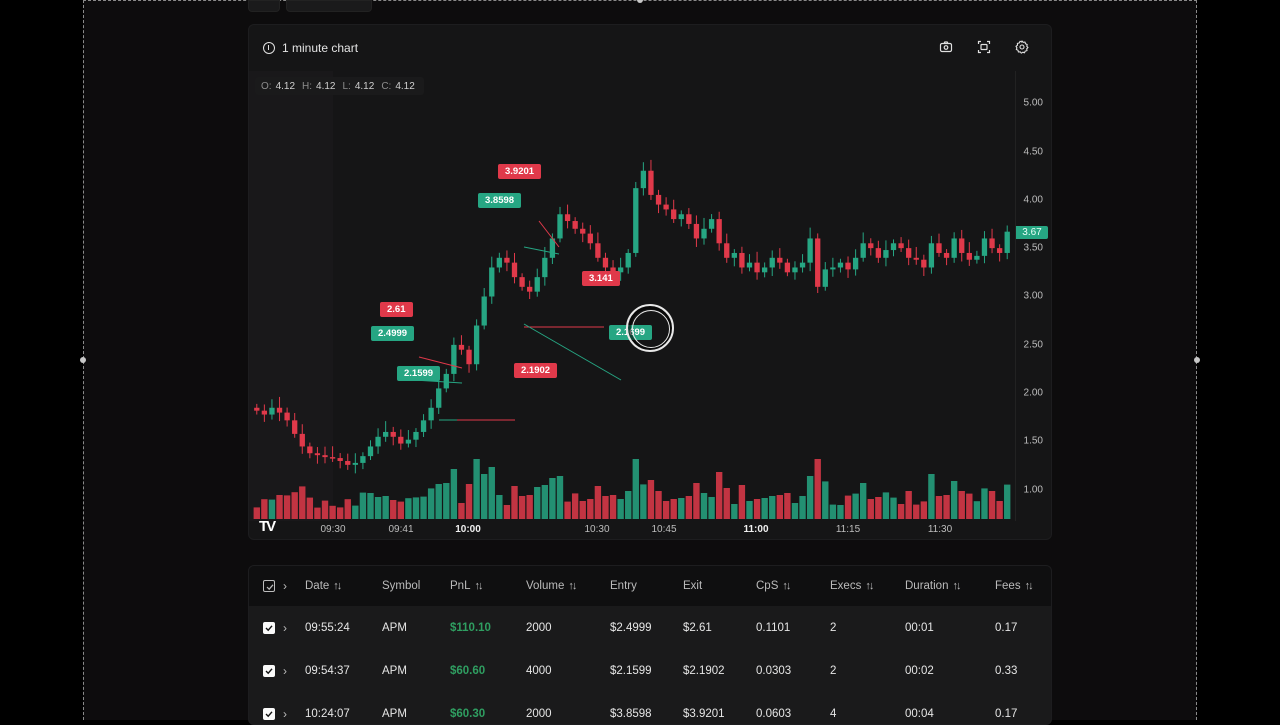 The height and width of the screenshot is (725, 1280). What do you see at coordinates (601, 278) in the screenshot?
I see `trade-label-sell: 3.141` at bounding box center [601, 278].